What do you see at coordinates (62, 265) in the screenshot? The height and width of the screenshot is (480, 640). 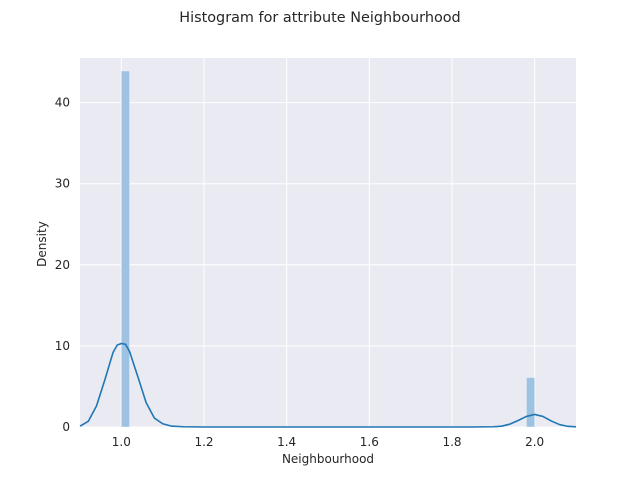 I see `y-tick-label: 20` at bounding box center [62, 265].